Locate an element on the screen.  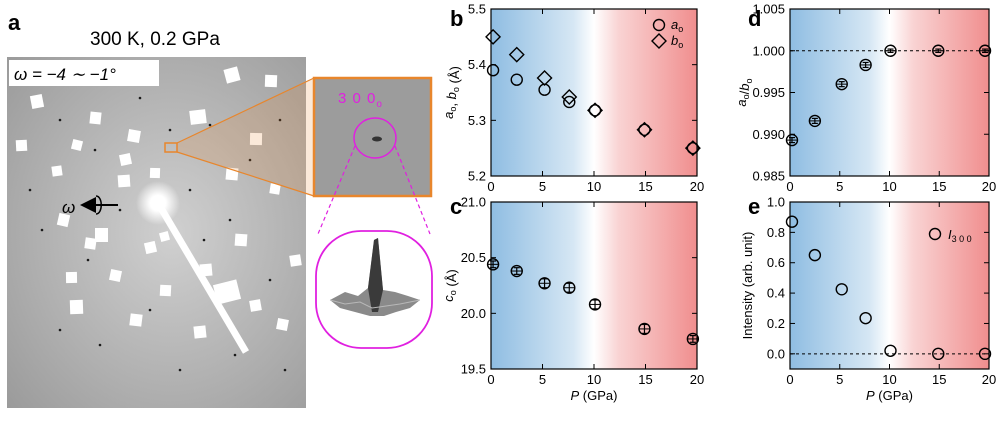
y-axis-label-part: b is located at coordinates (744, 86).